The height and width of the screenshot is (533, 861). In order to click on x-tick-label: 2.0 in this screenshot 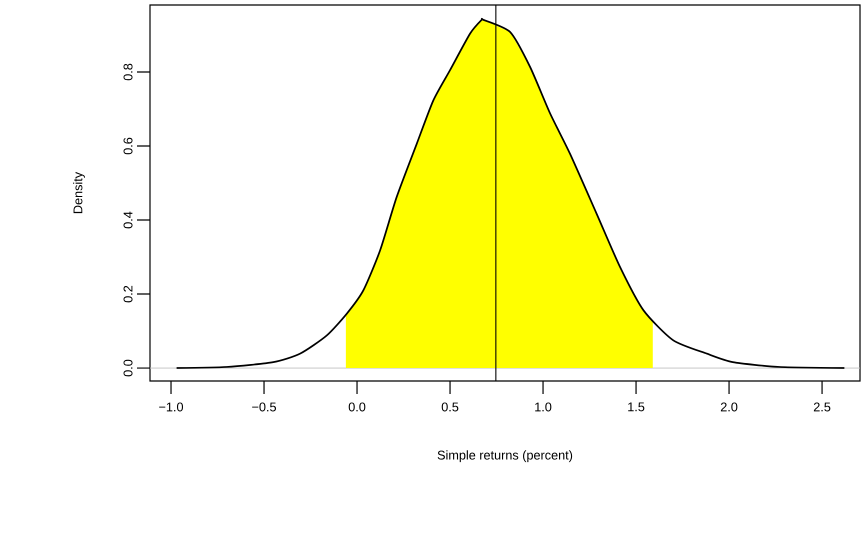, I will do `click(729, 407)`.